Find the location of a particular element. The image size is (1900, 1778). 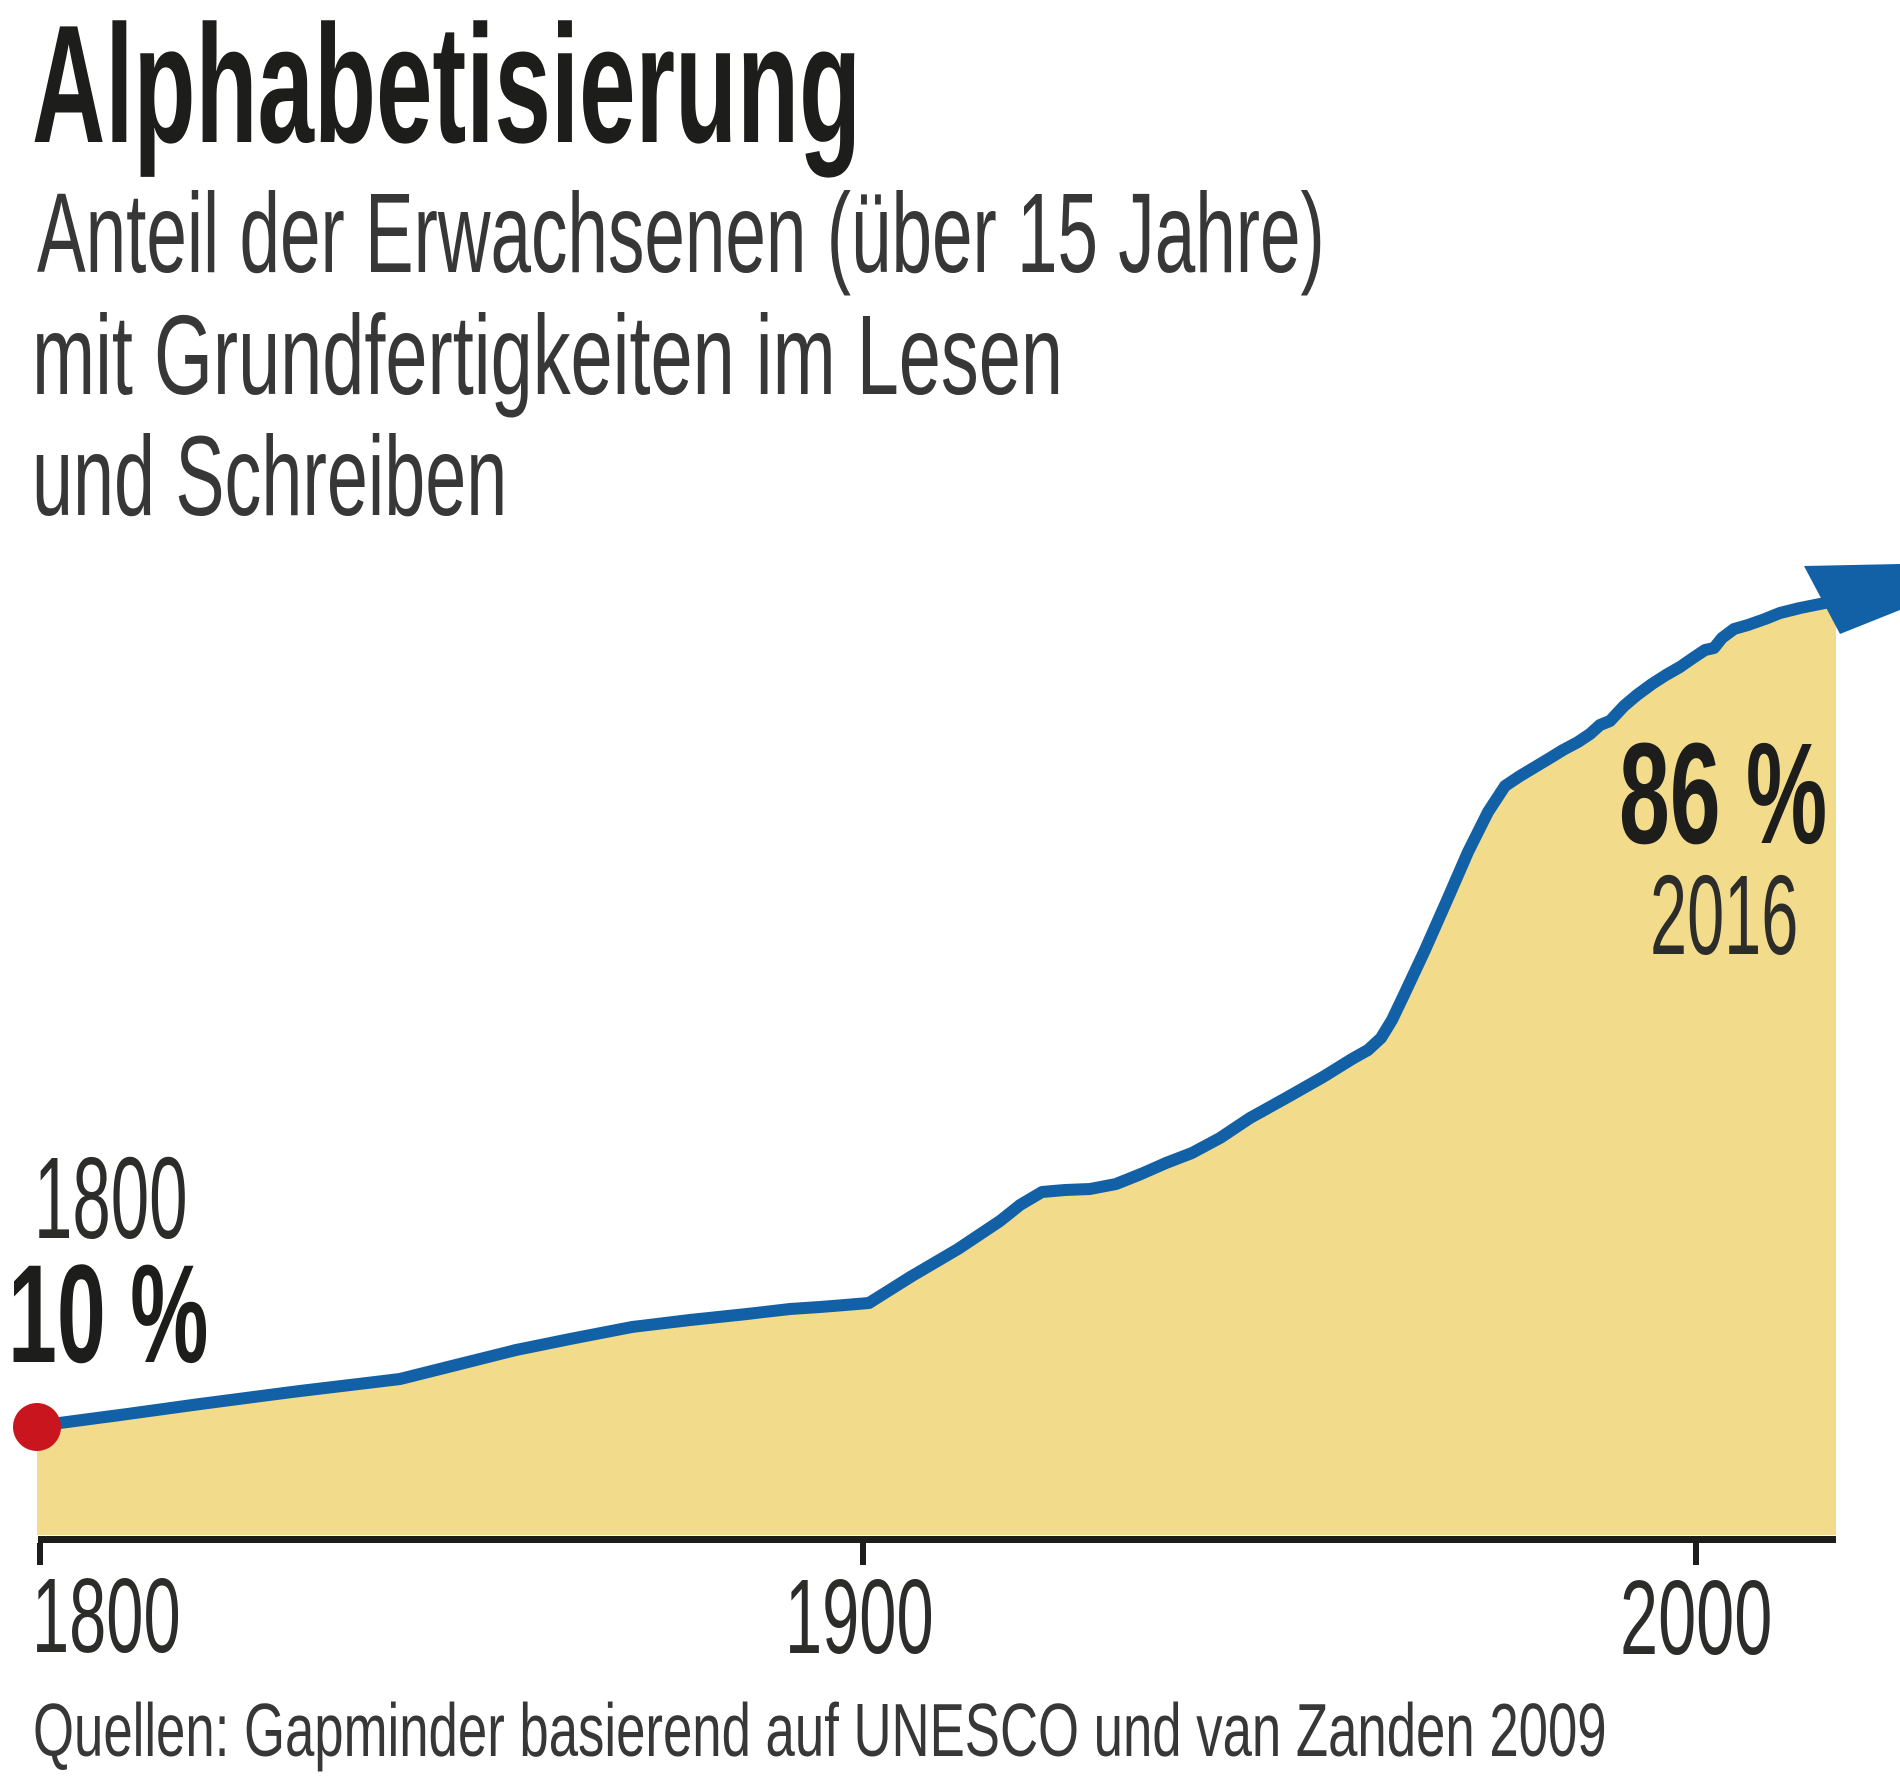

svg-text: Alphabetisierung is located at coordinates (446, 89).